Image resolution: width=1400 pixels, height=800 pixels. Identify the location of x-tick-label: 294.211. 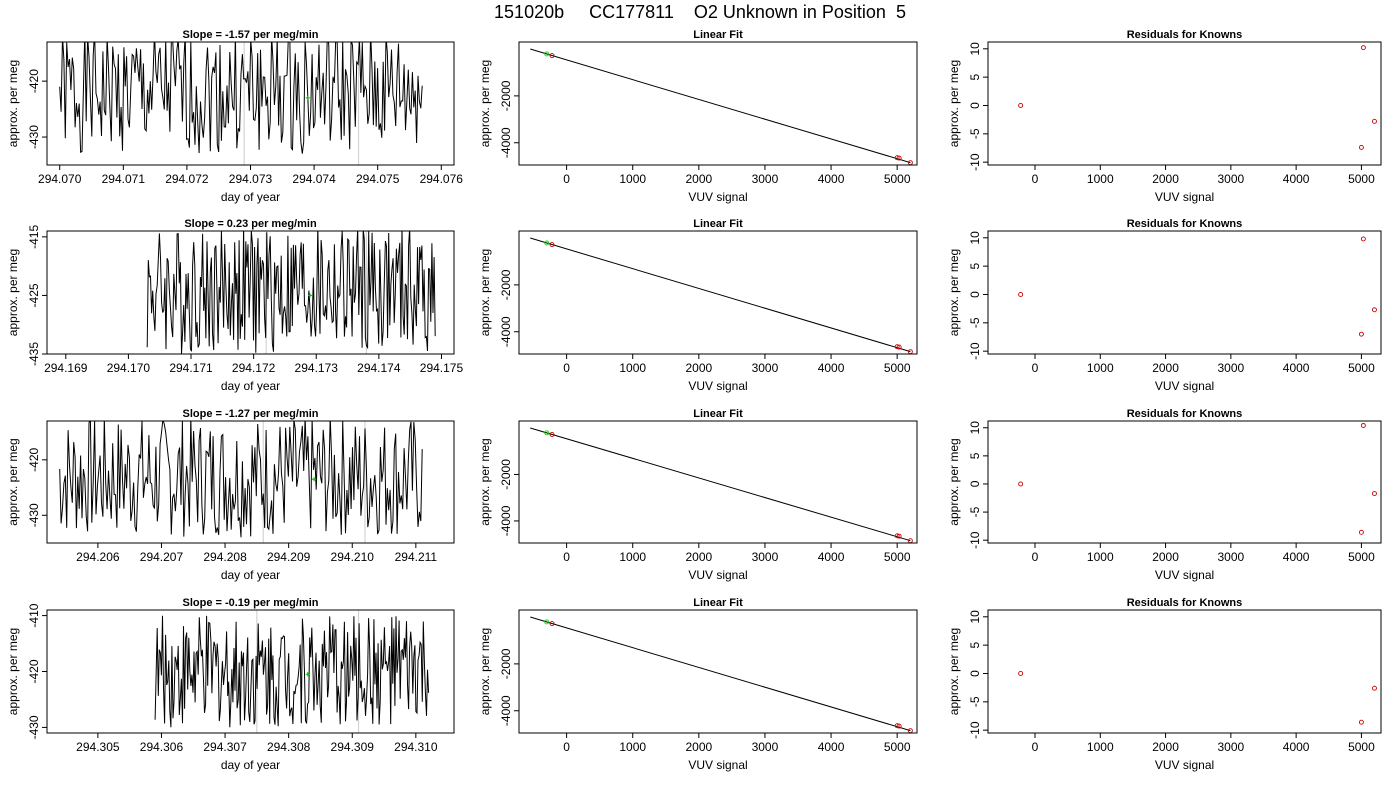
(416, 557).